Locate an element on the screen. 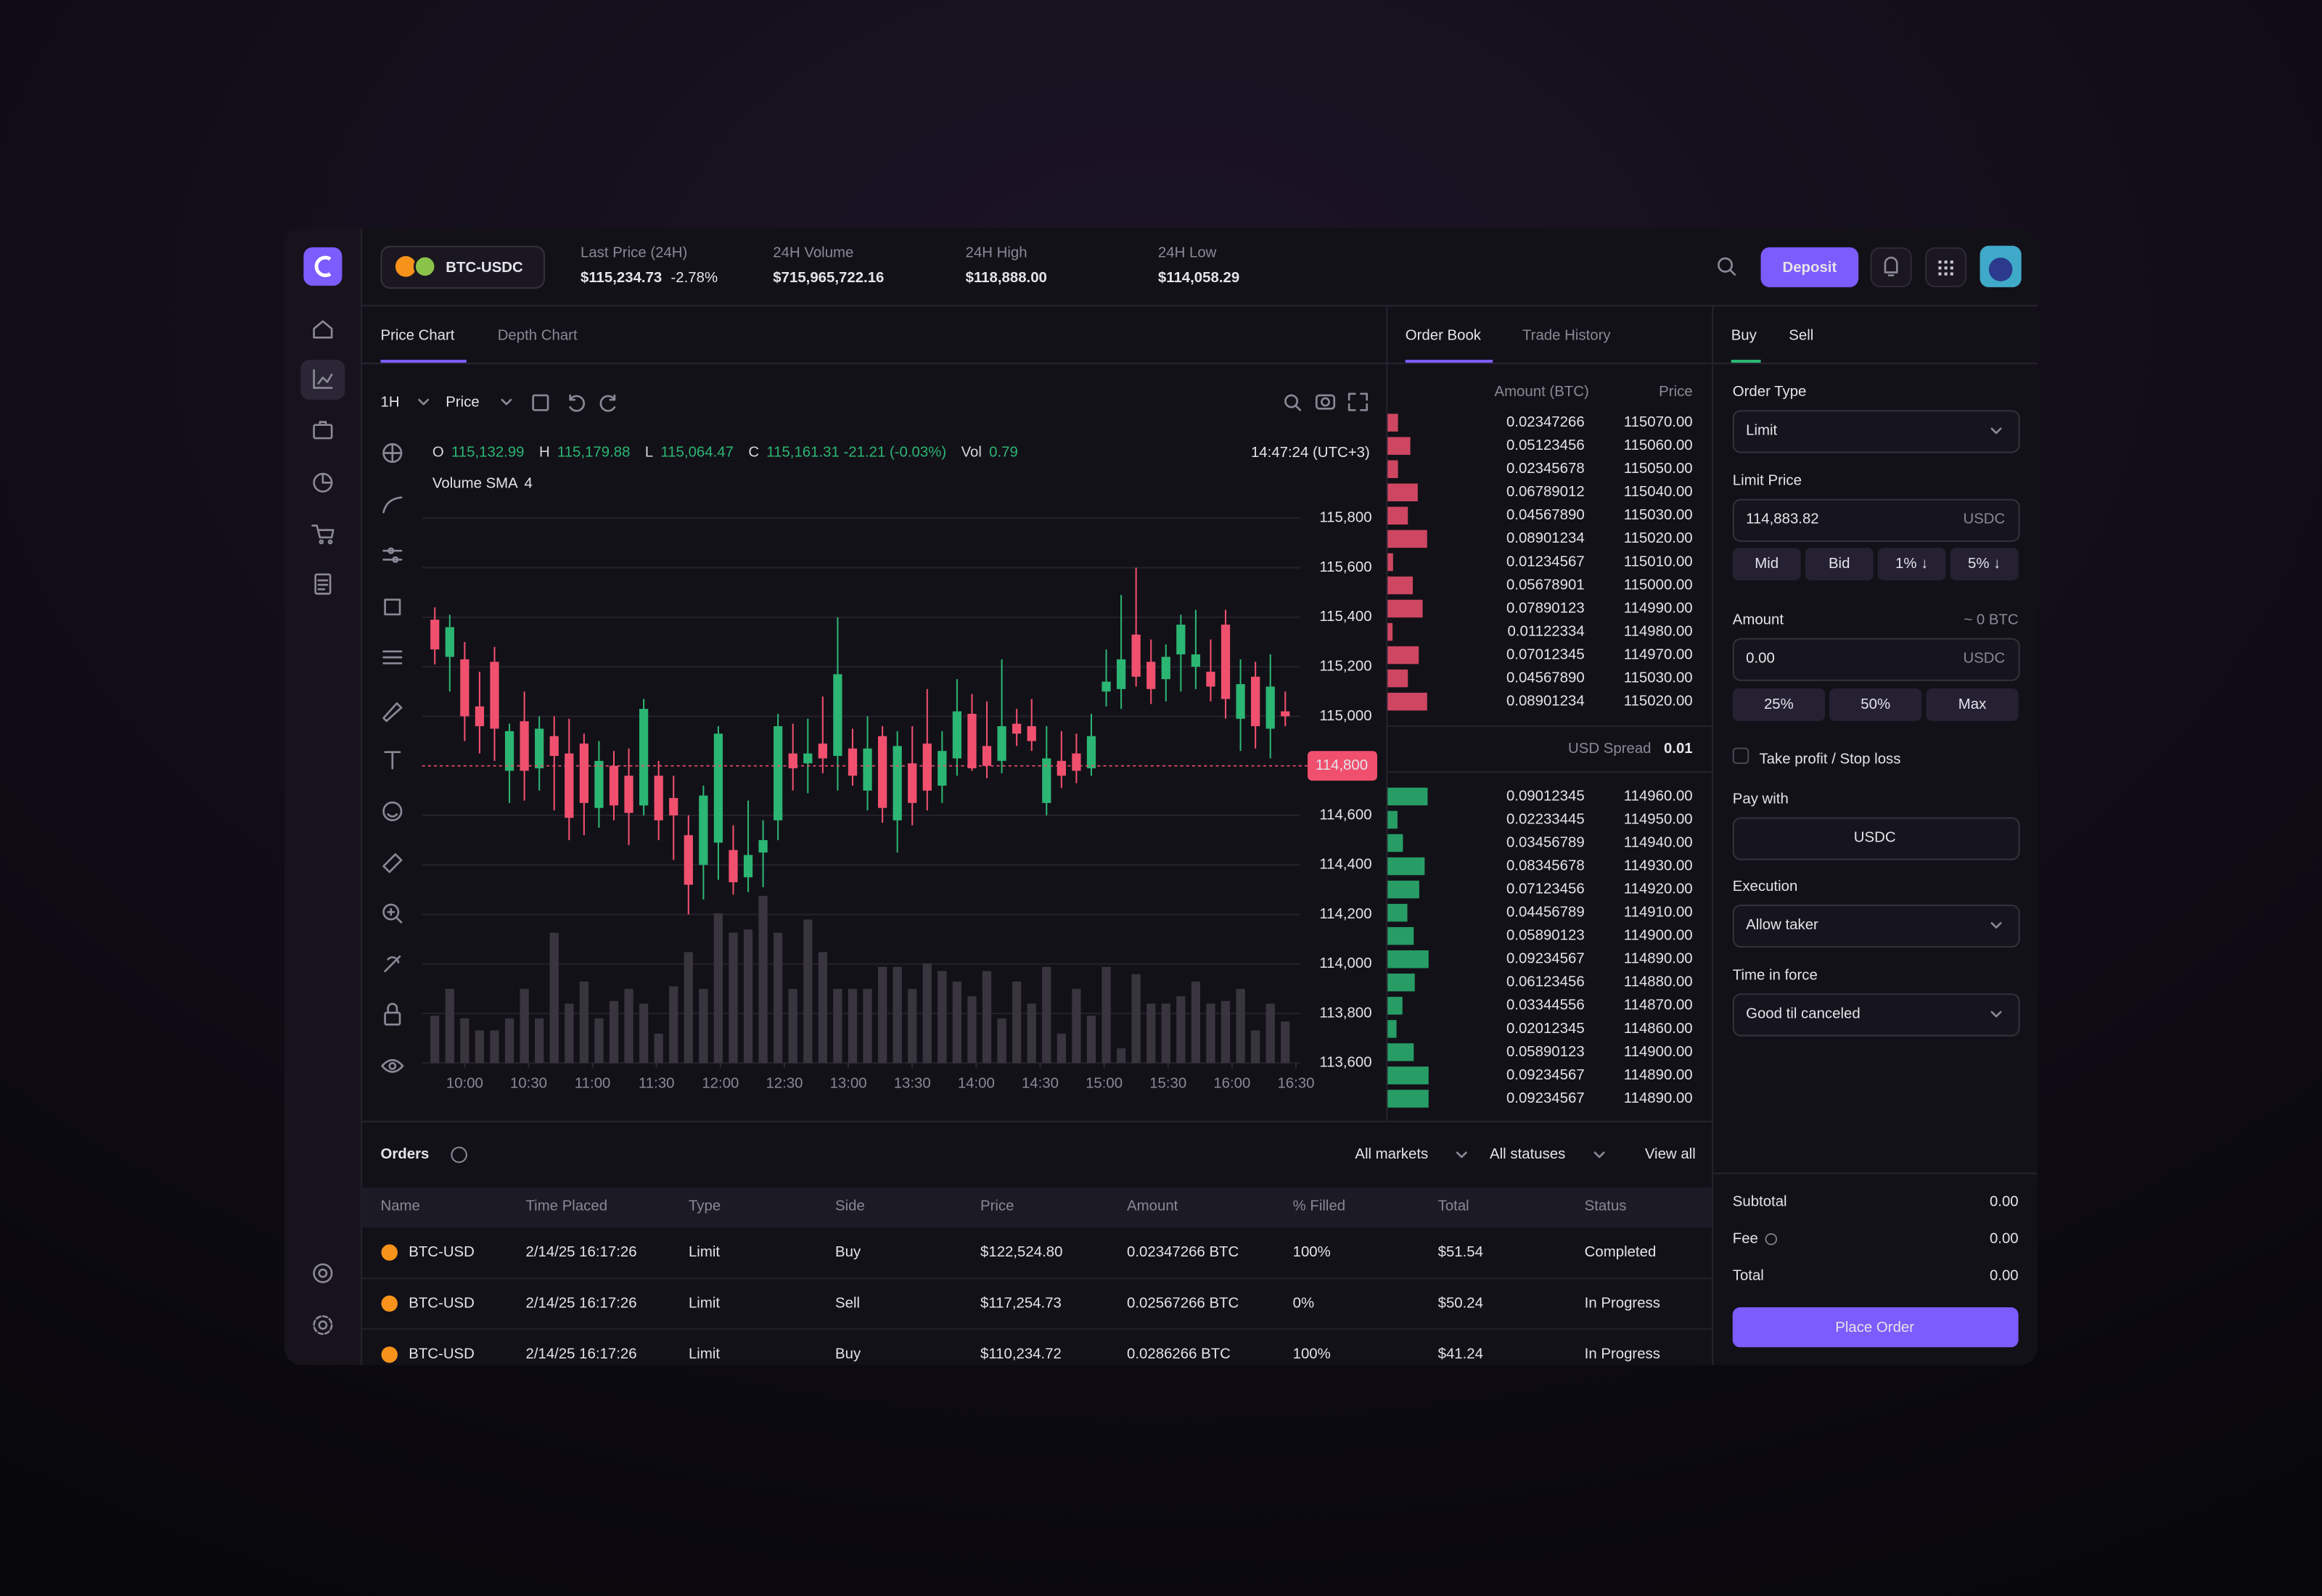 The height and width of the screenshot is (1596, 2322). summary-label: Fee is located at coordinates (1745, 1239).